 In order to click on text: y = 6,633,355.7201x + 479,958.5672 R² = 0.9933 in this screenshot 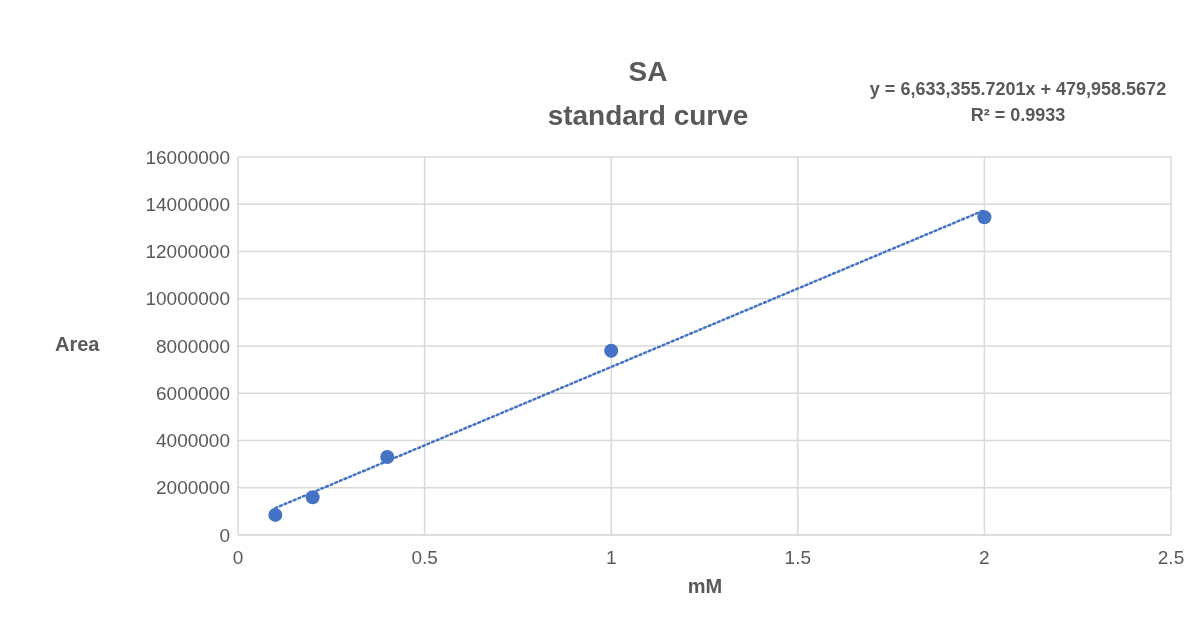, I will do `click(1018, 102)`.